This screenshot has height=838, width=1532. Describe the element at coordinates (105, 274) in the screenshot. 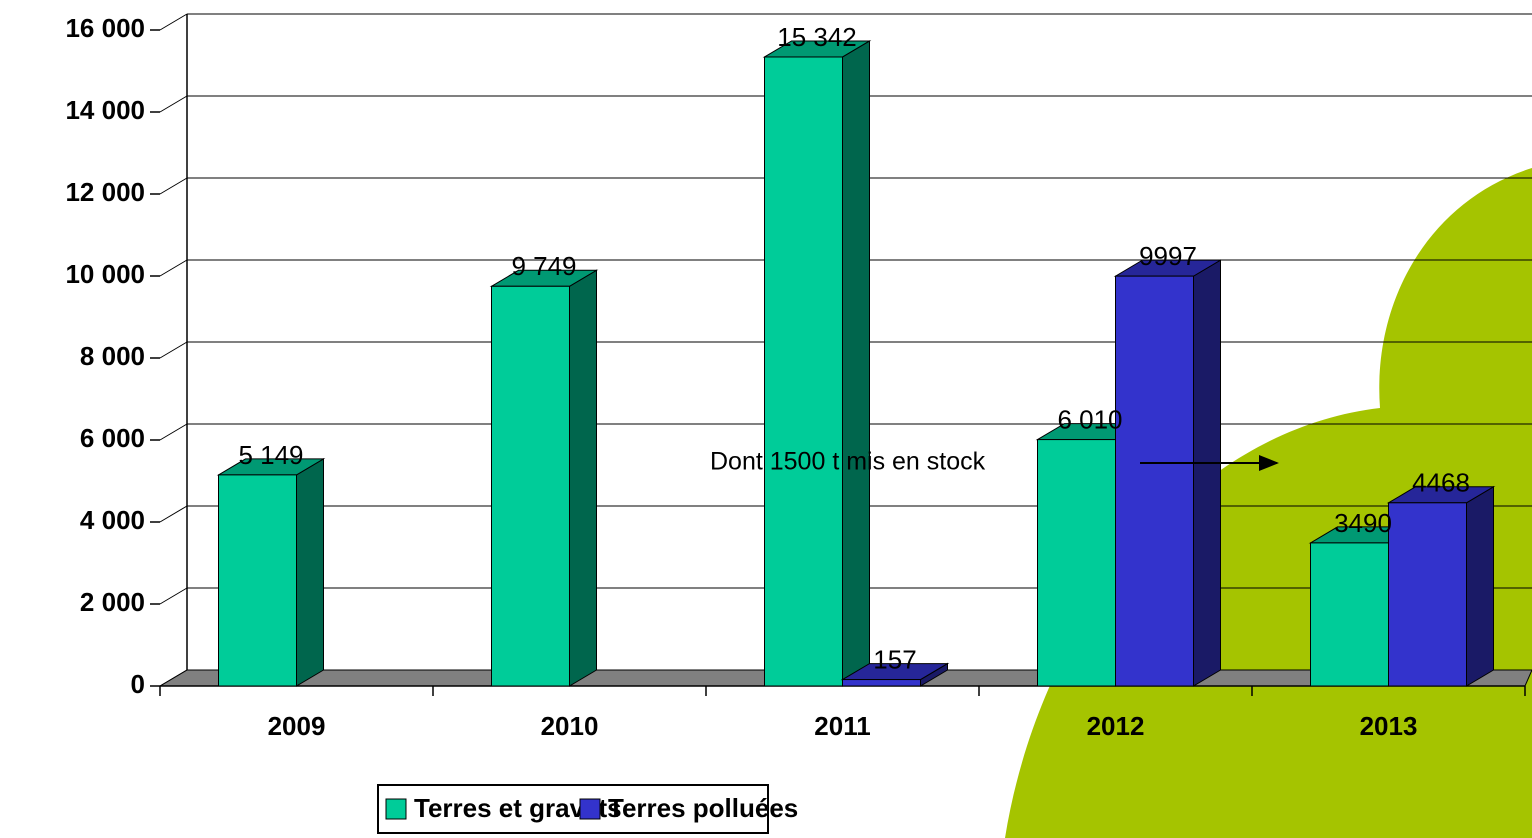

I see `y-tick-label: 10 000` at that location.